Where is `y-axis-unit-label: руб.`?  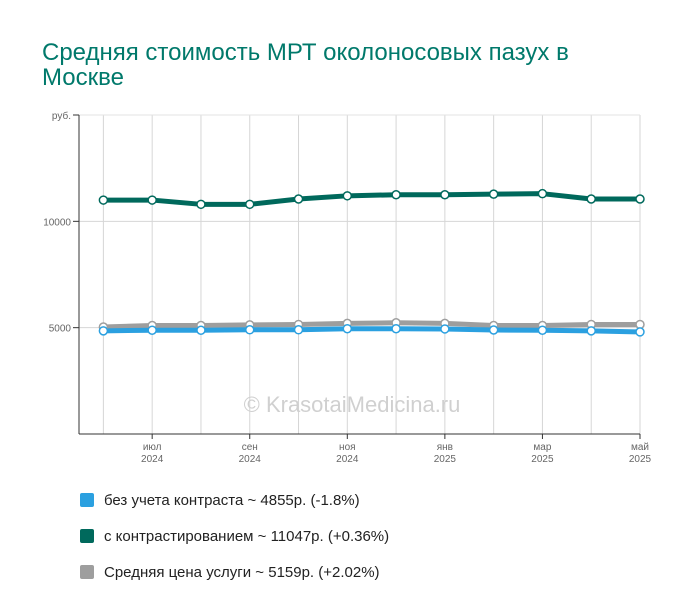 y-axis-unit-label: руб. is located at coordinates (61, 116).